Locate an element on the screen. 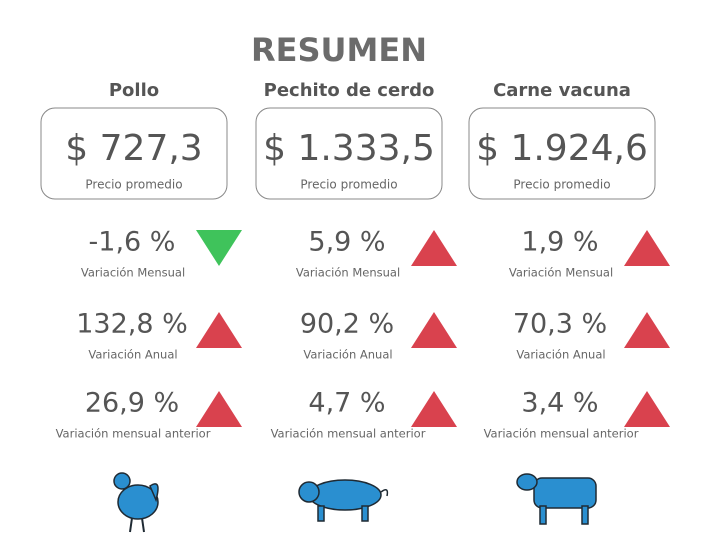  metric-value: 3,4 % is located at coordinates (559, 403).